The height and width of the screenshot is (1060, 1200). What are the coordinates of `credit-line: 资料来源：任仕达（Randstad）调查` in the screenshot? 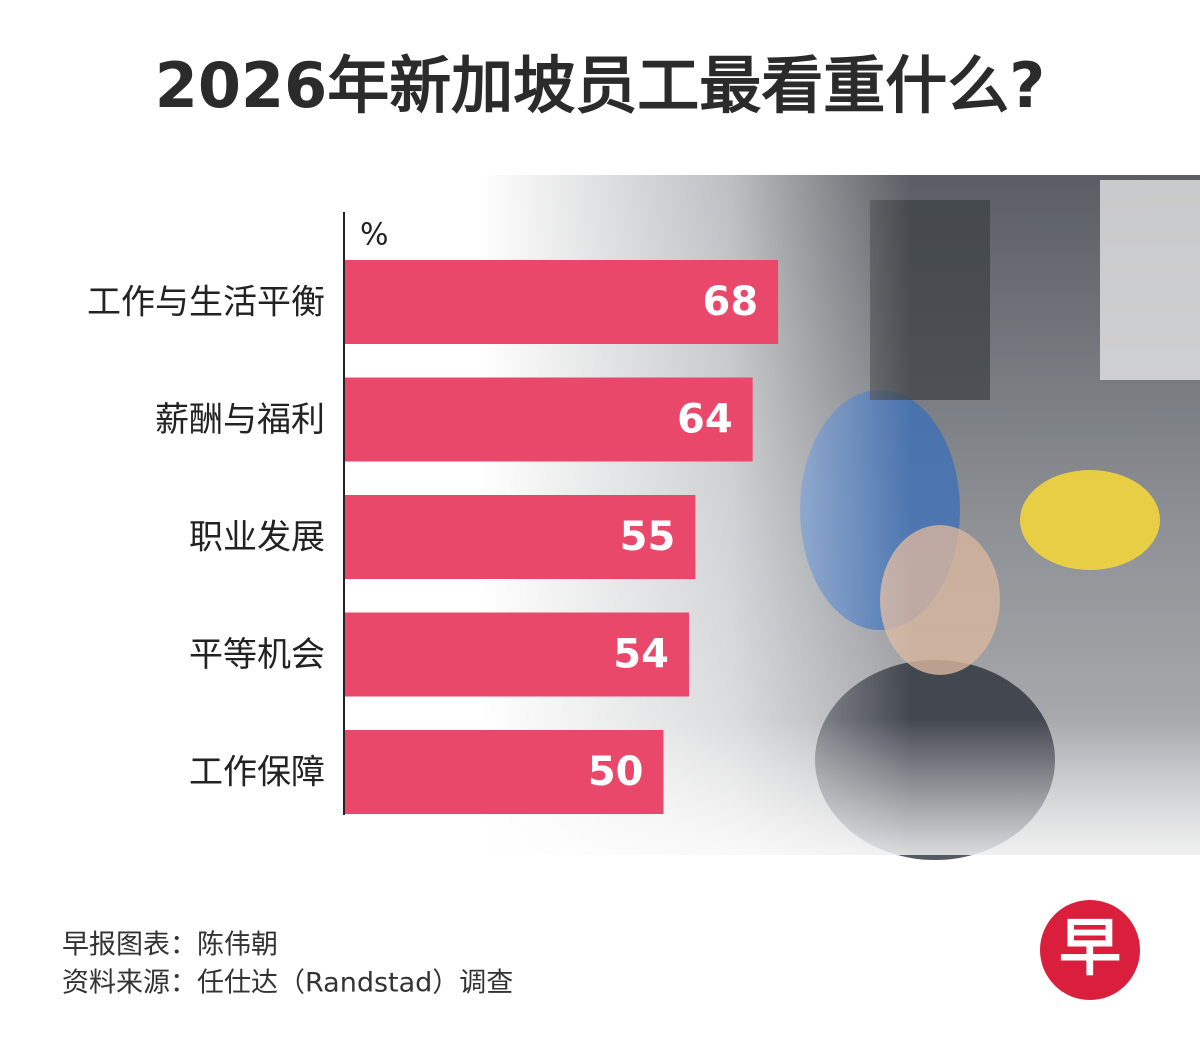 It's located at (287, 983).